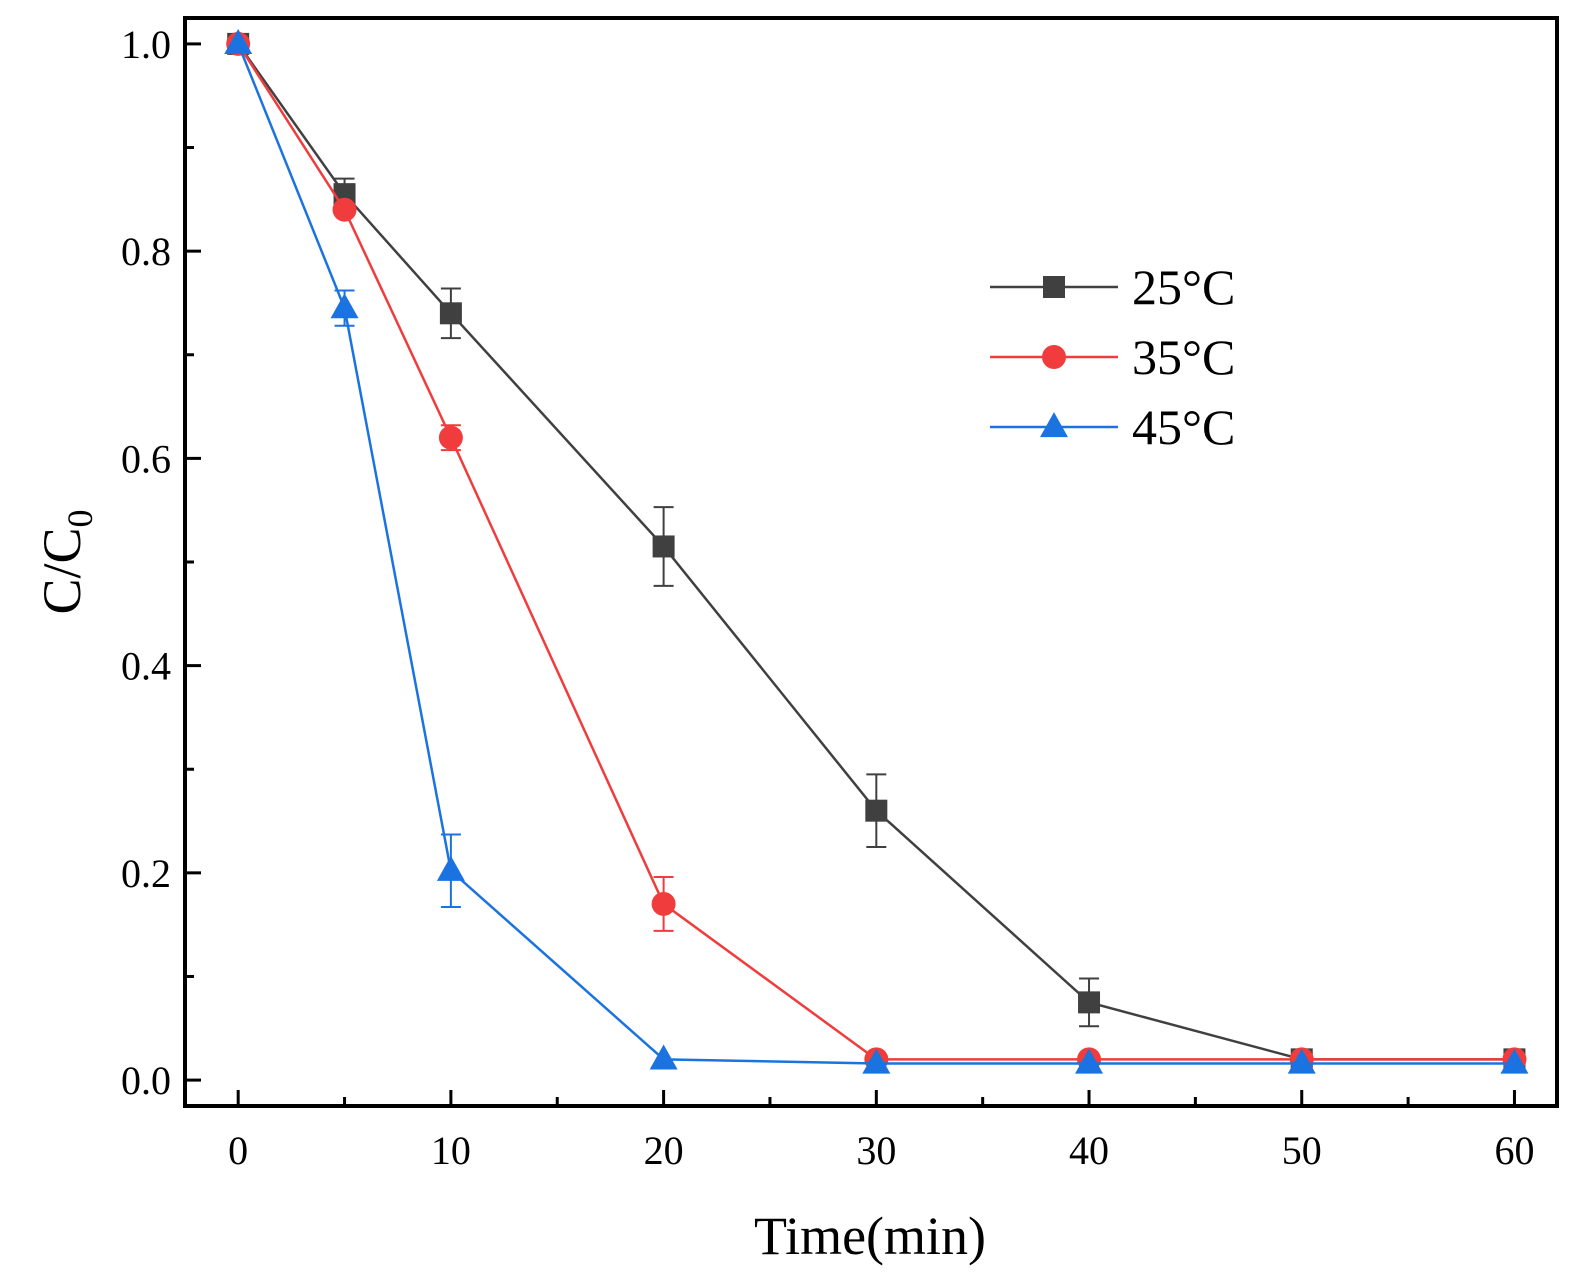  I want to click on x-tick-label: 30, so click(876, 1150).